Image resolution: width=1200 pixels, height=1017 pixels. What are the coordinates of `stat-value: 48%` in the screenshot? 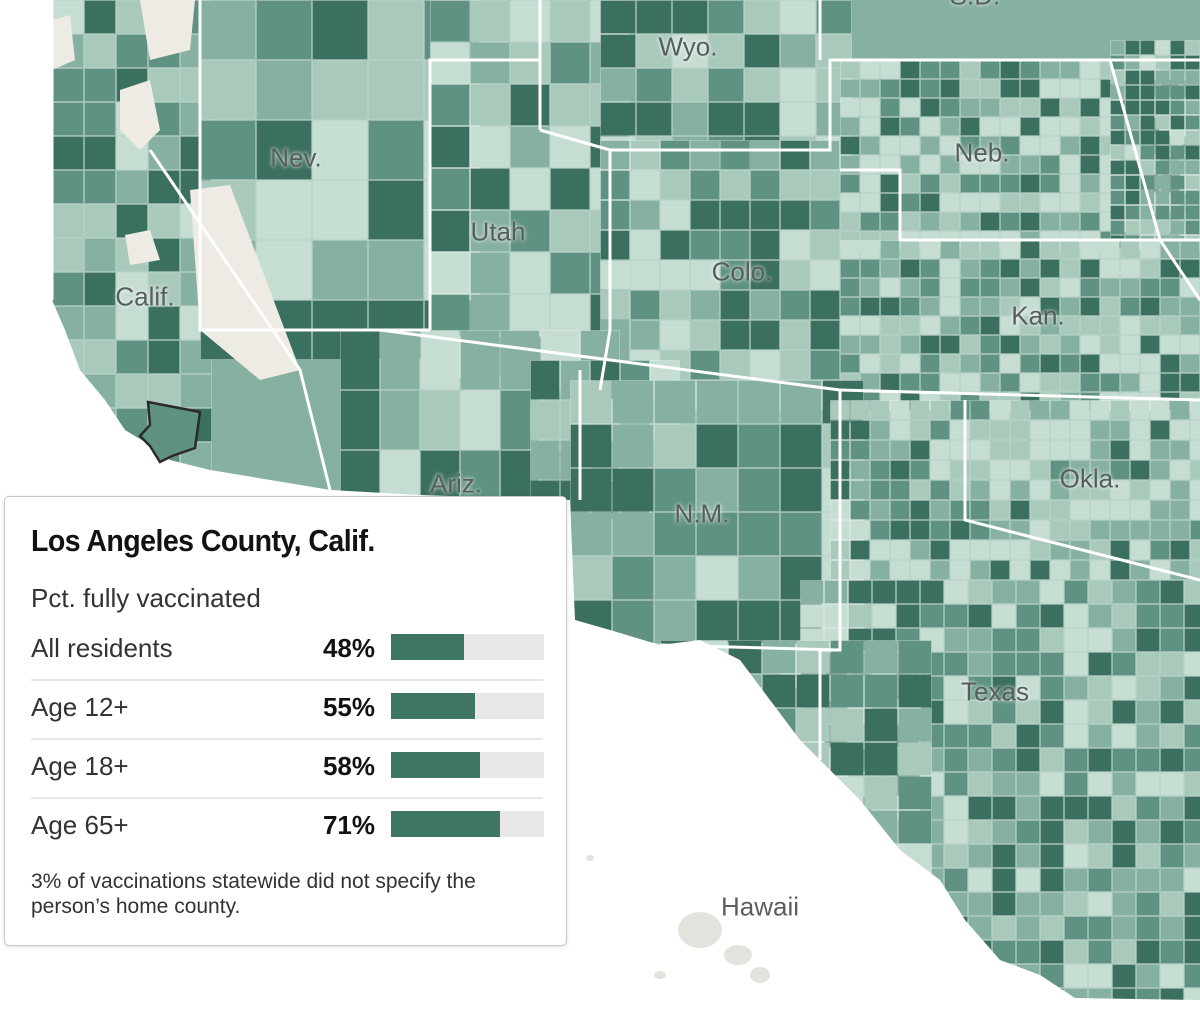 It's located at (348, 648).